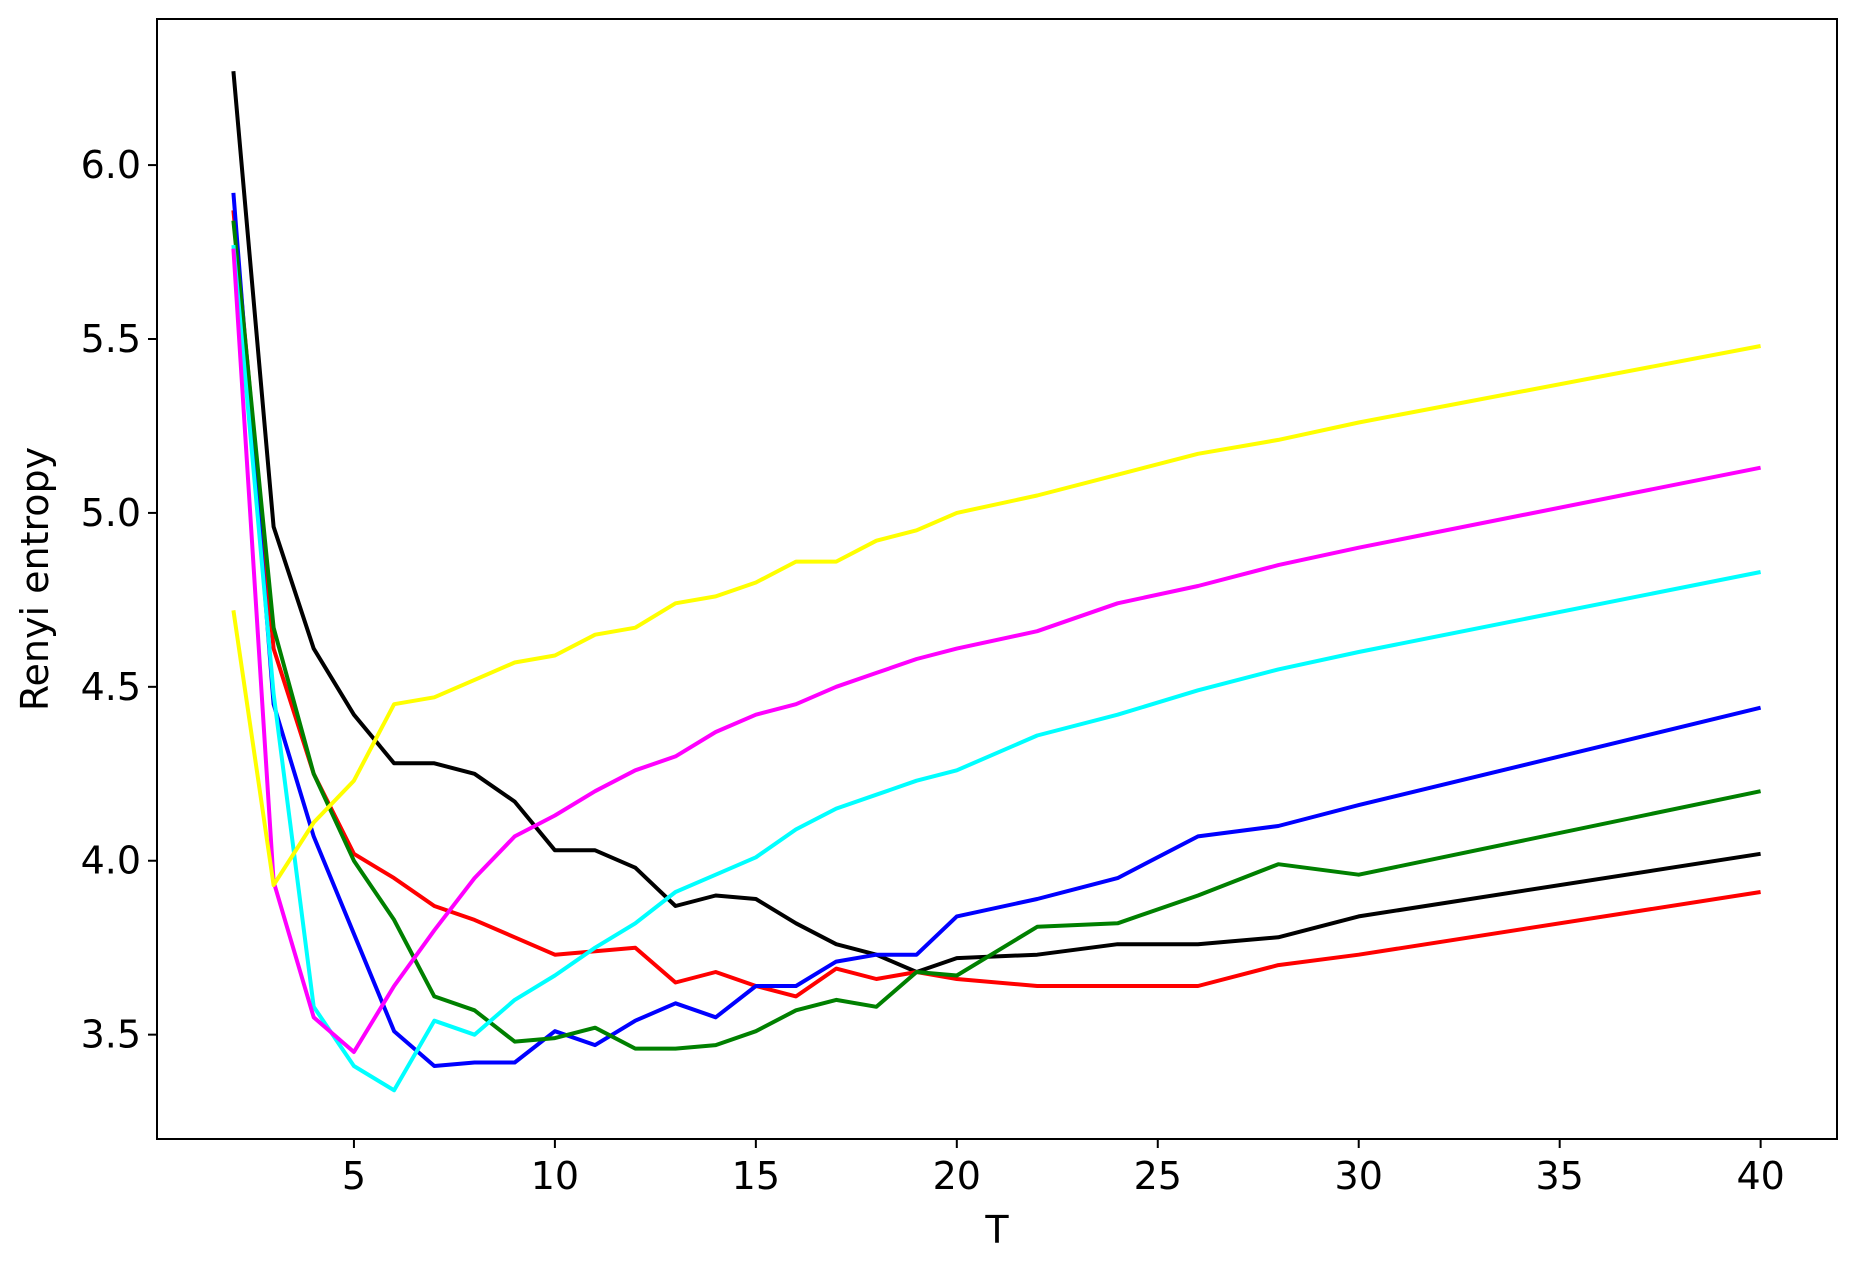  Describe the element at coordinates (555, 1176) in the screenshot. I see `x-tick-label: 10` at that location.